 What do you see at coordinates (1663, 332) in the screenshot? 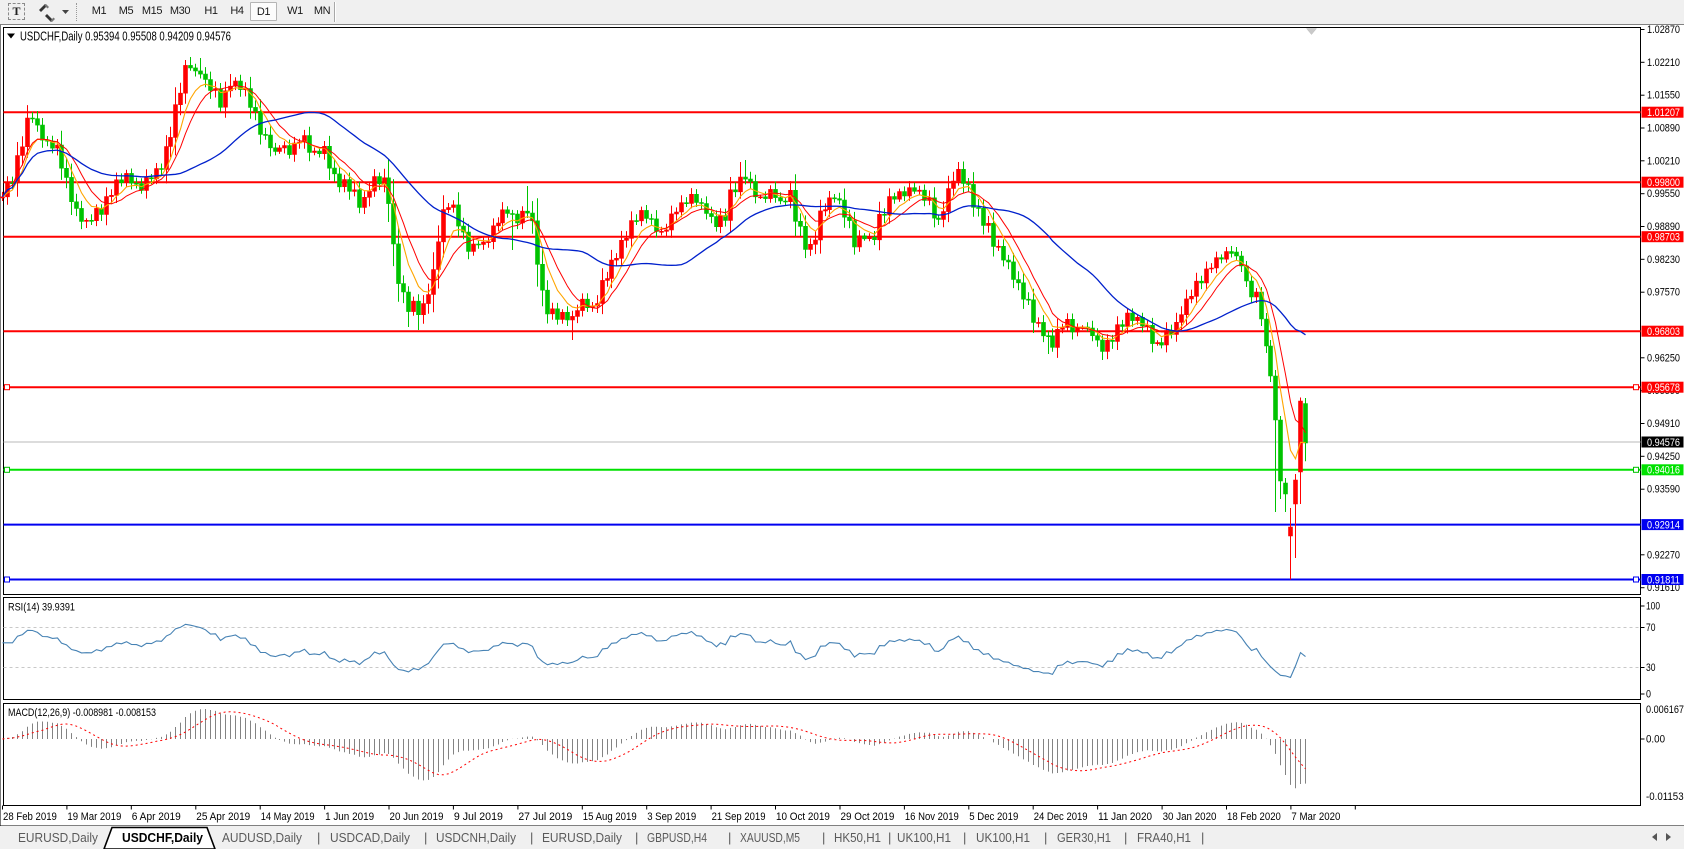
I see `svg-text: 0.96803` at bounding box center [1663, 332].